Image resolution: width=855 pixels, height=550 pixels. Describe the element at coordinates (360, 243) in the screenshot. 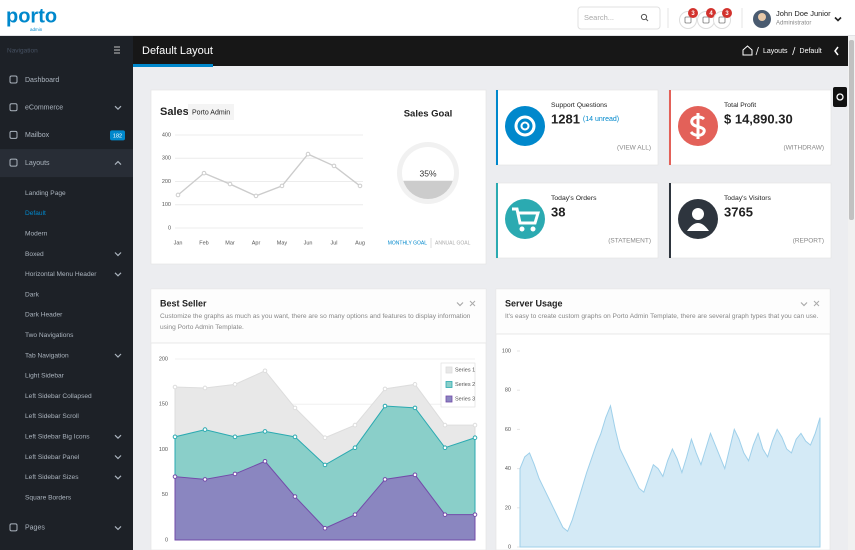

I see `x-tick-label: Aug` at that location.